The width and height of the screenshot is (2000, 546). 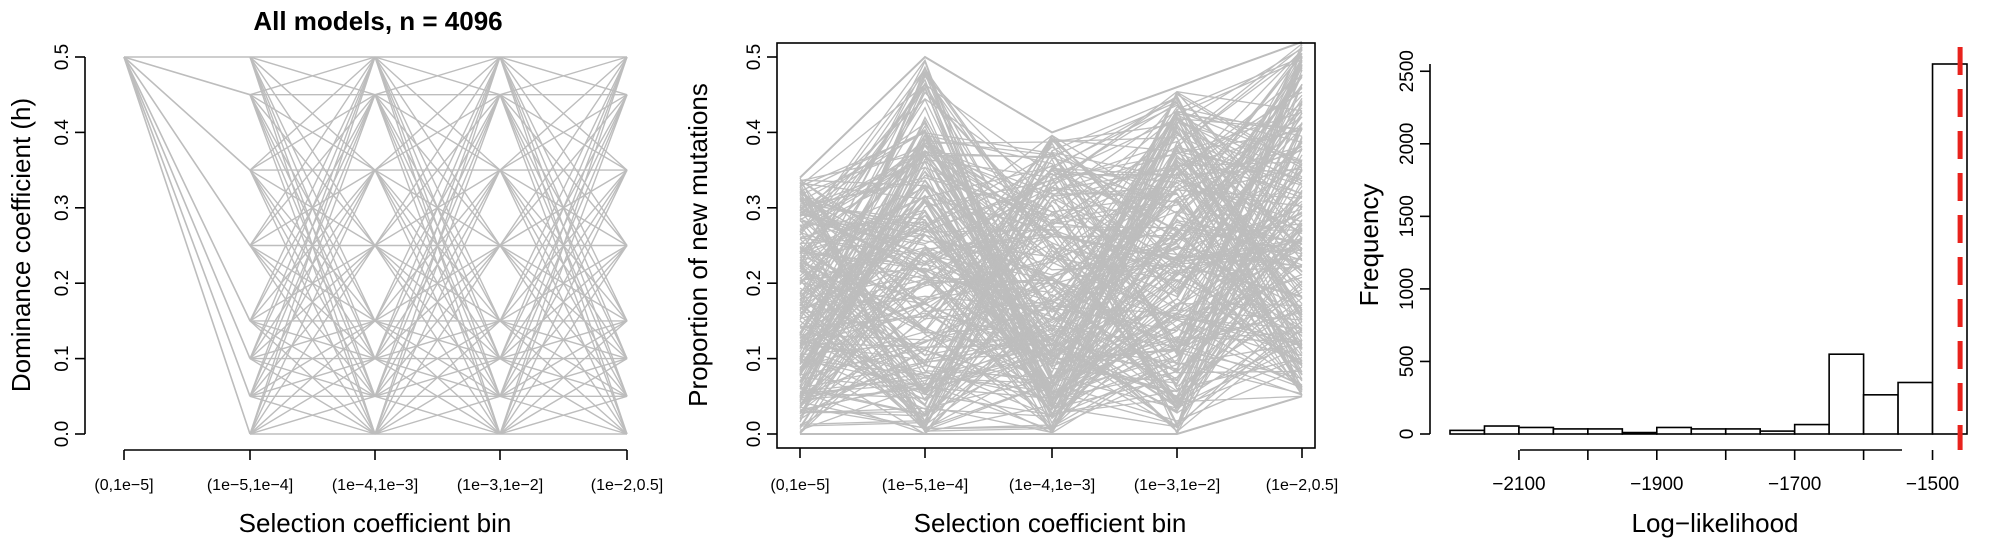 I want to click on panel2-xlabel: Selection coefficient bin, so click(x=1050, y=523).